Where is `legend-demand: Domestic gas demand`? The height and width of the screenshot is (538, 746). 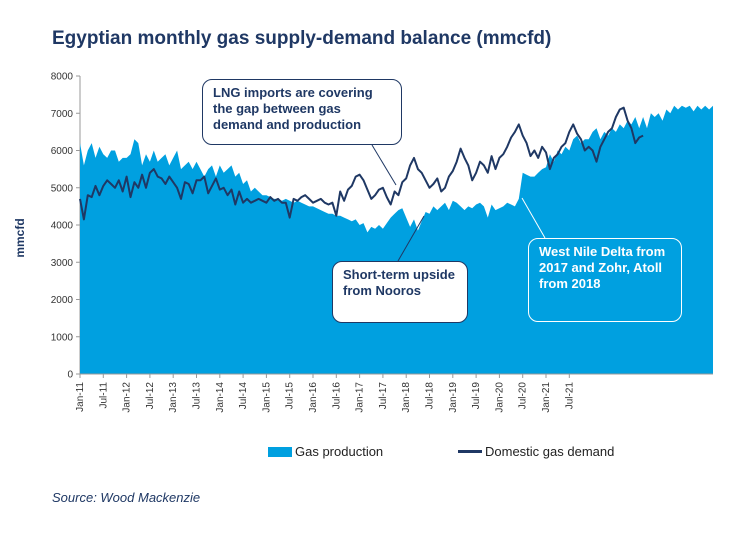 legend-demand: Domestic gas demand is located at coordinates (536, 451).